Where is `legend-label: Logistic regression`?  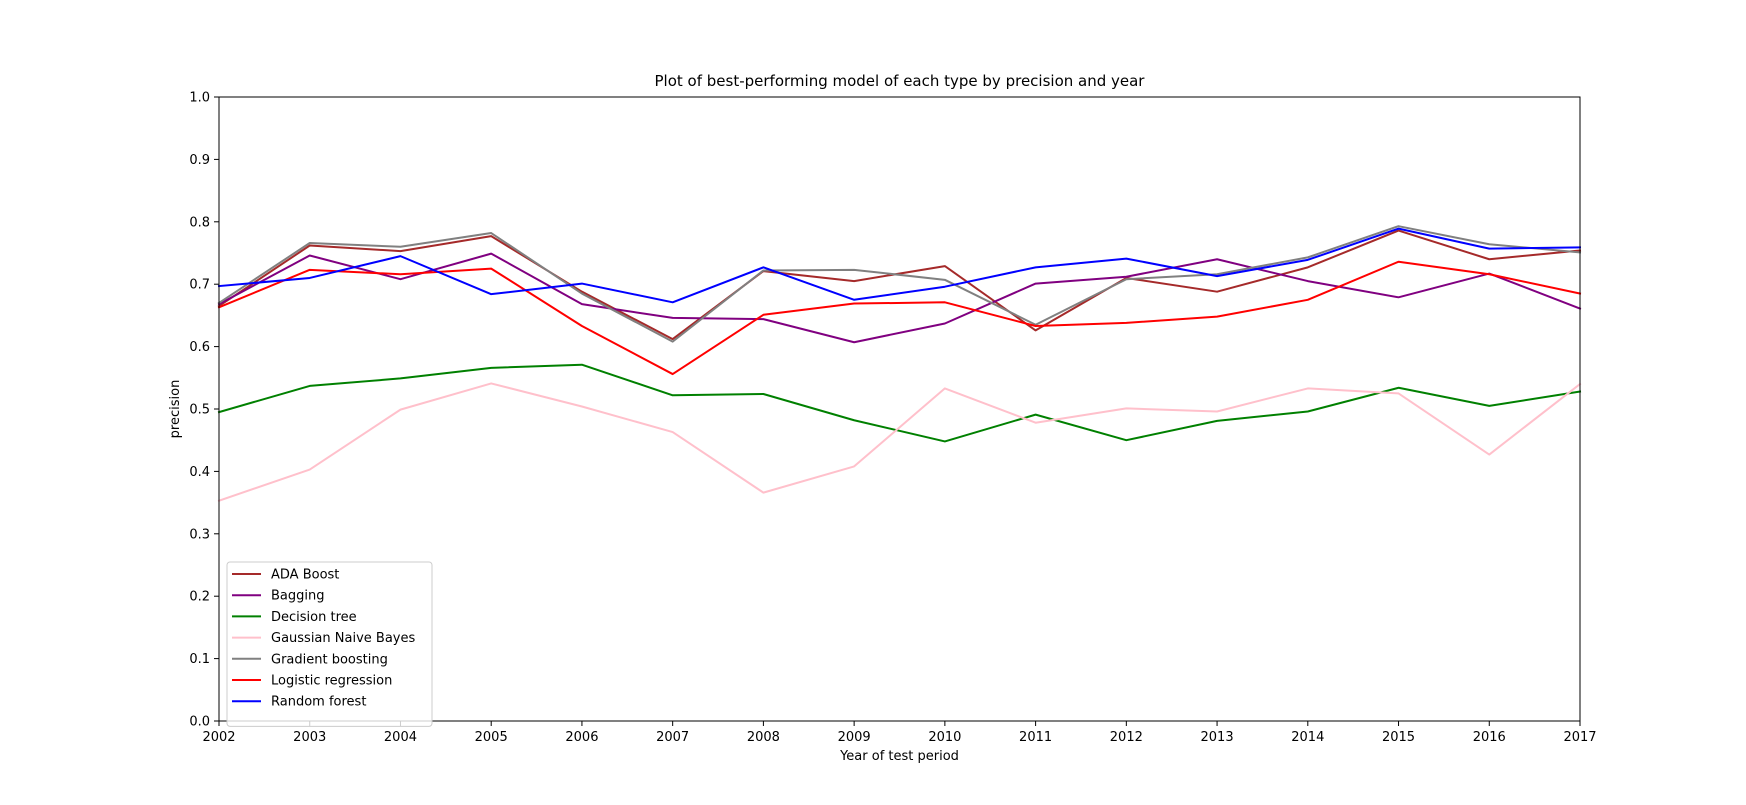 legend-label: Logistic regression is located at coordinates (331, 681).